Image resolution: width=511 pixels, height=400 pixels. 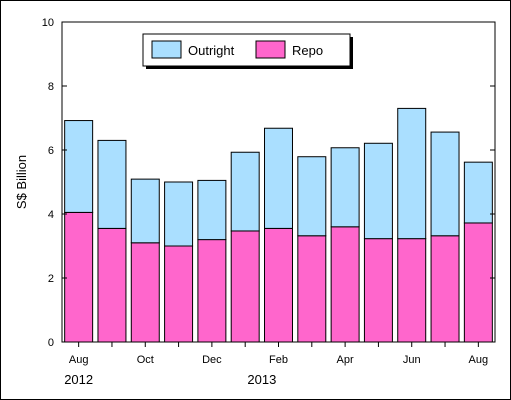 I want to click on x-tick-label-6: Feb, so click(x=278, y=360).